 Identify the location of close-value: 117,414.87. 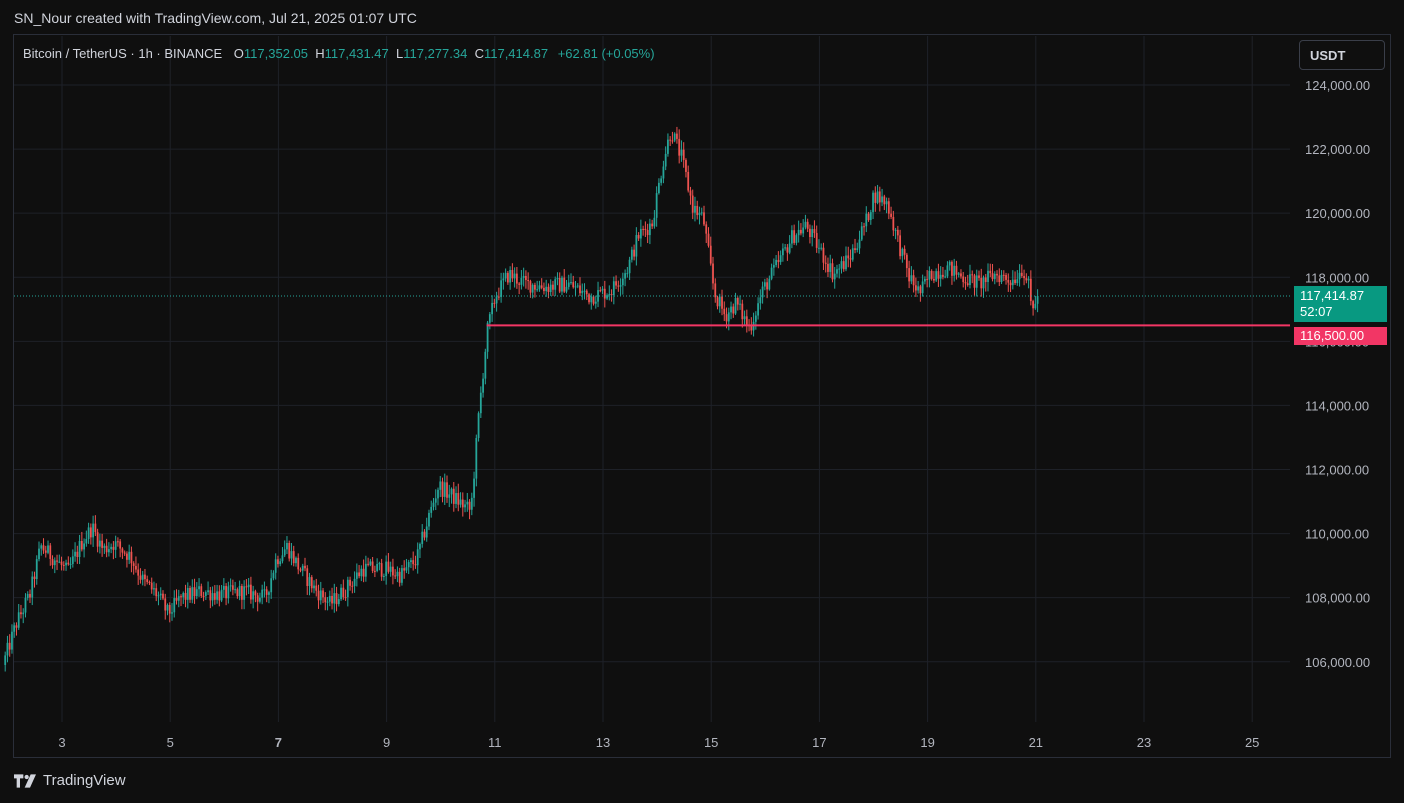
(516, 53).